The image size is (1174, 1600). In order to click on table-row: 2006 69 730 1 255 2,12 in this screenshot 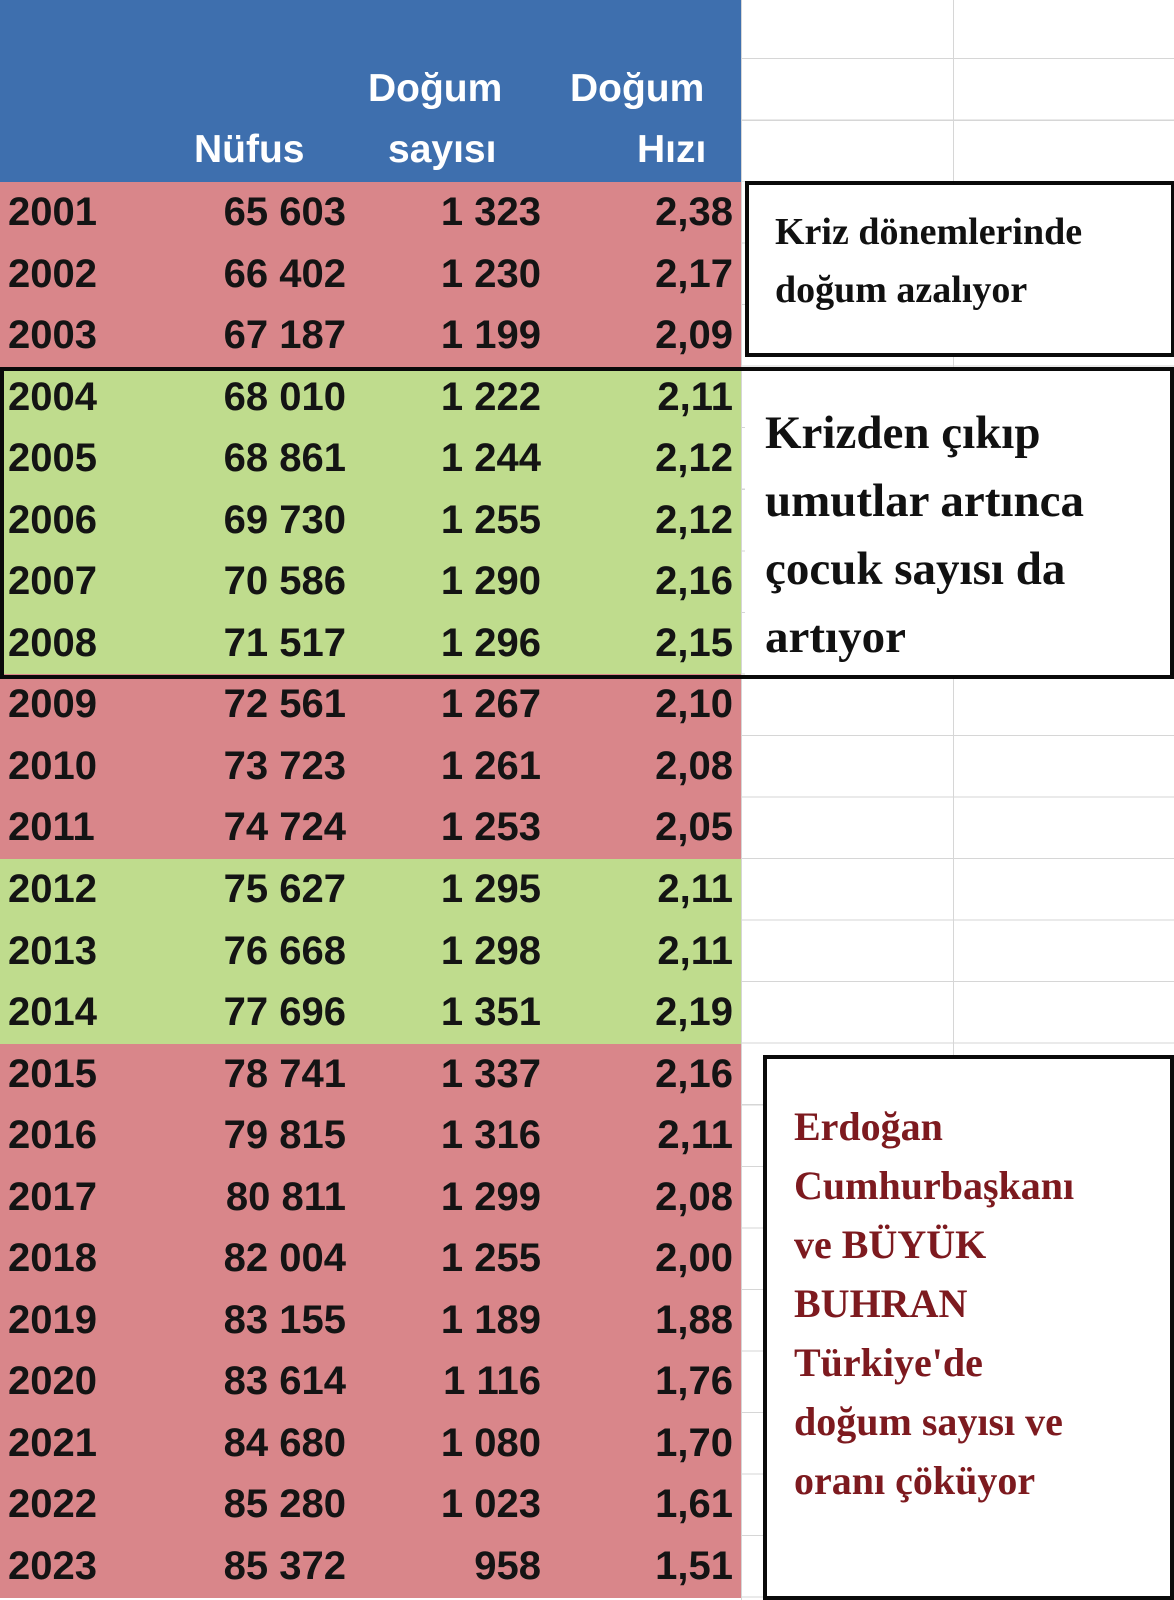, I will do `click(370, 520)`.